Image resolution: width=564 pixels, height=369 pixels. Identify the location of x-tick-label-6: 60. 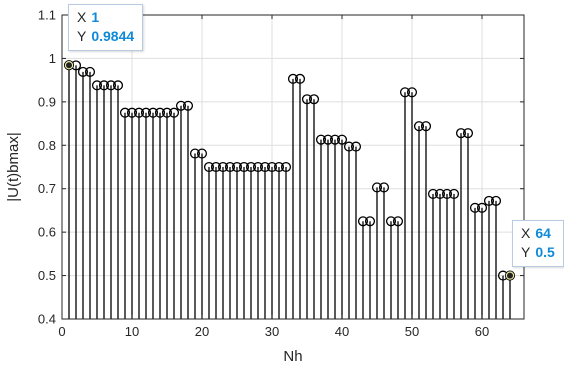
(482, 331).